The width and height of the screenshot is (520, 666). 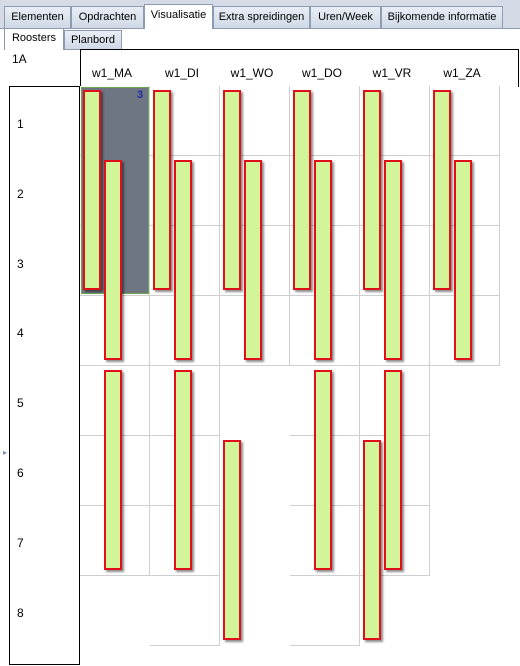 I want to click on hour-label-6: 6, so click(x=20, y=473).